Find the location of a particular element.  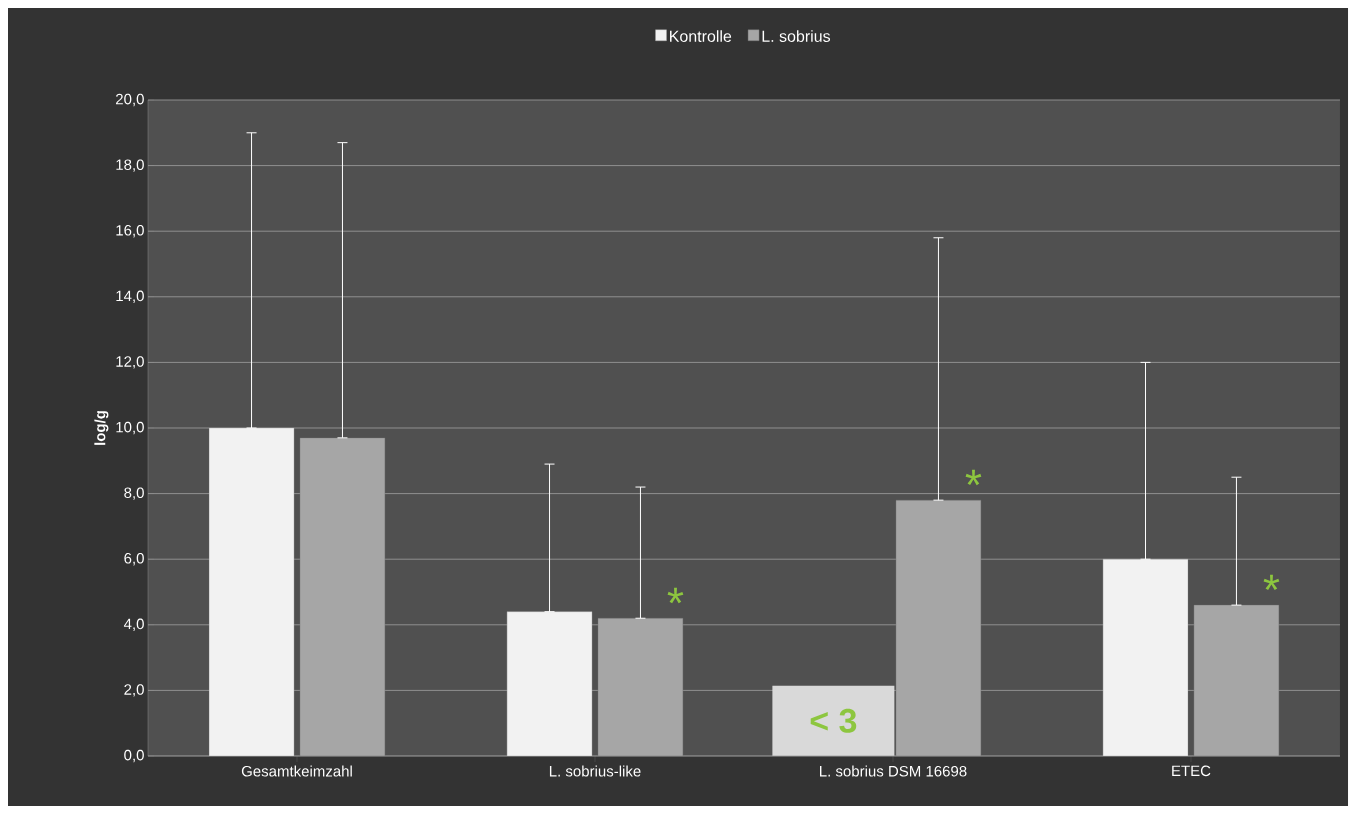

y-tick-label: 8,0 is located at coordinates (134, 493).